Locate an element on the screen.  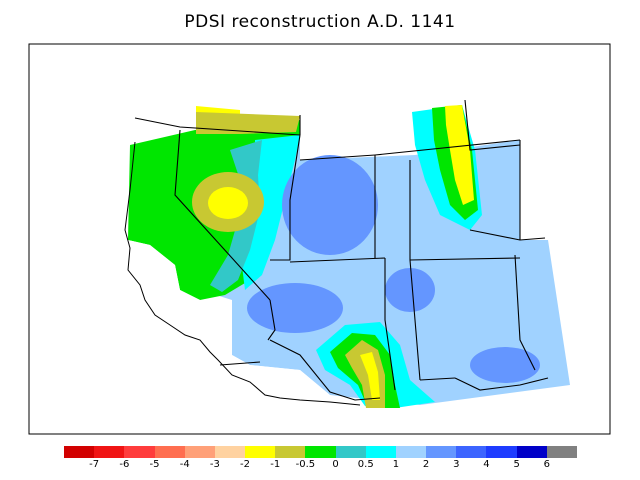
legend-labels: -7 -6 -5 -4 -3 -2 -1 -0.5 0 0.5 1 2 3 4 5 6 is located at coordinates (320, 466).